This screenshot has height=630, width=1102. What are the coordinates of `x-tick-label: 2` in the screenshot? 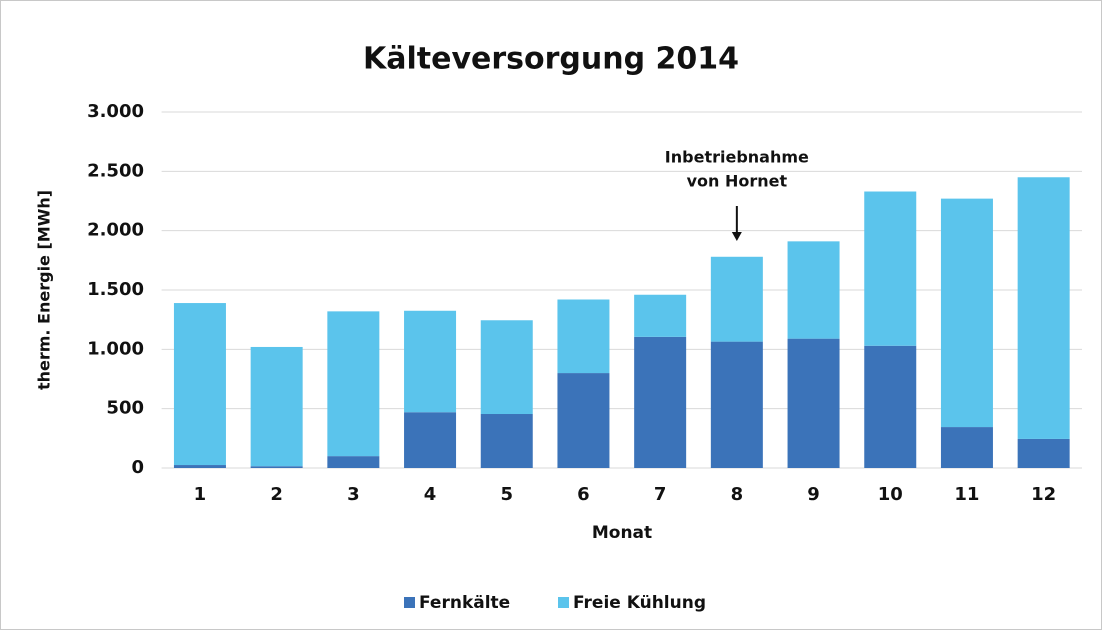 It's located at (276, 494).